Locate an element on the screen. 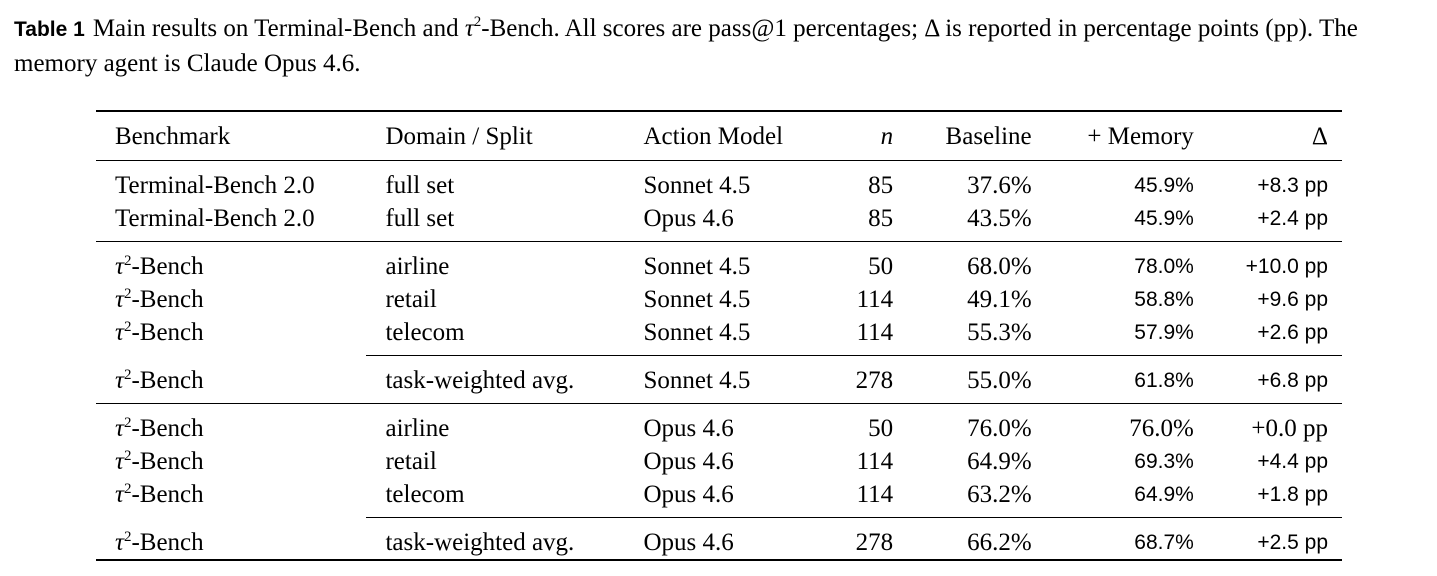 The height and width of the screenshot is (576, 1437). caption-tau-symbol: τ is located at coordinates (469, 28).